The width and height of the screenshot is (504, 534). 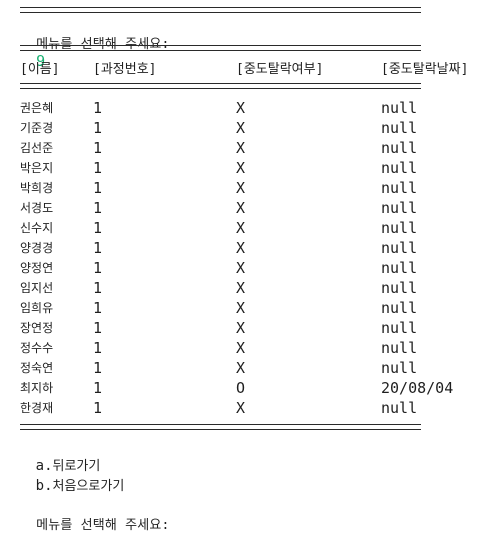 I want to click on header-top-double-divider, so click(x=220, y=48).